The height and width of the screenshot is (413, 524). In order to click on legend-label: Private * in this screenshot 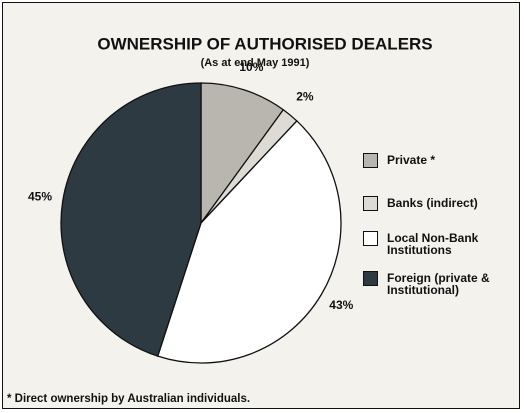, I will do `click(411, 160)`.